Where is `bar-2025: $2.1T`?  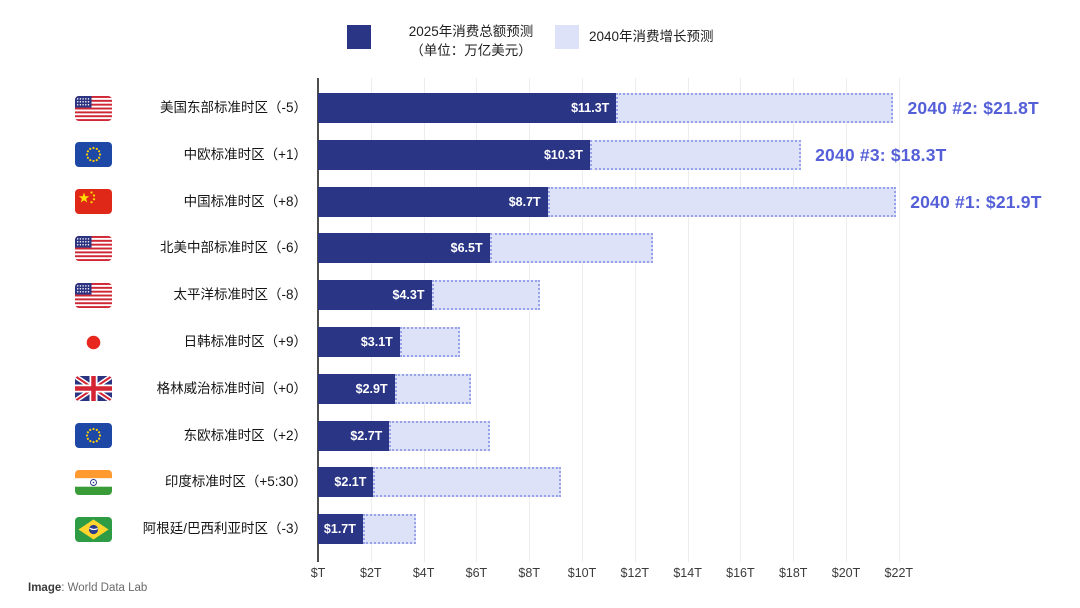 bar-2025: $2.1T is located at coordinates (346, 482).